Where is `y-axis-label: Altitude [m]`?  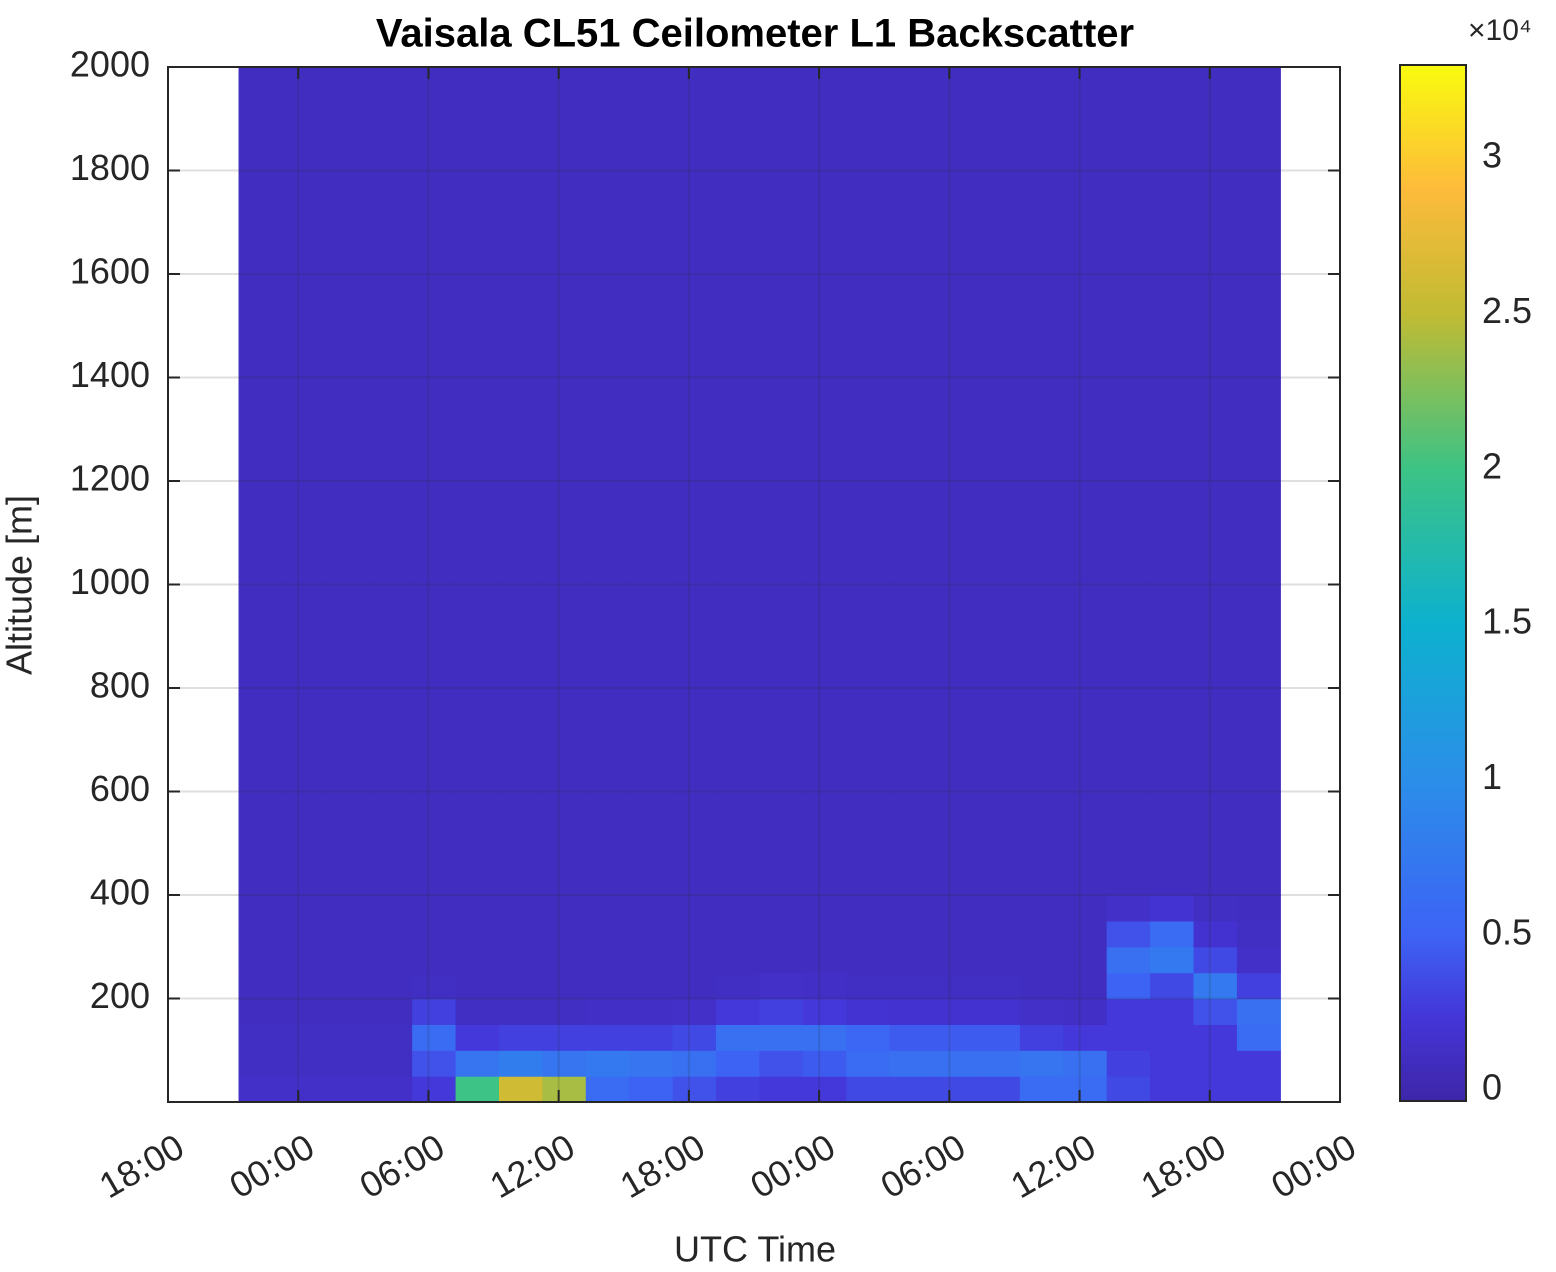
y-axis-label: Altitude [m] is located at coordinates (20, 585).